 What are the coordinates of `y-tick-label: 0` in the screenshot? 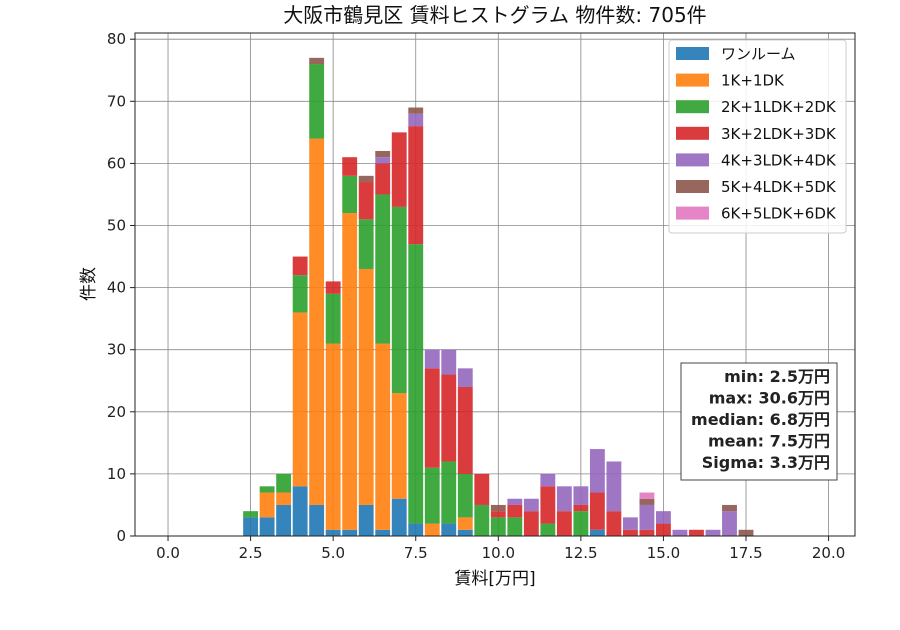 It's located at (121, 536).